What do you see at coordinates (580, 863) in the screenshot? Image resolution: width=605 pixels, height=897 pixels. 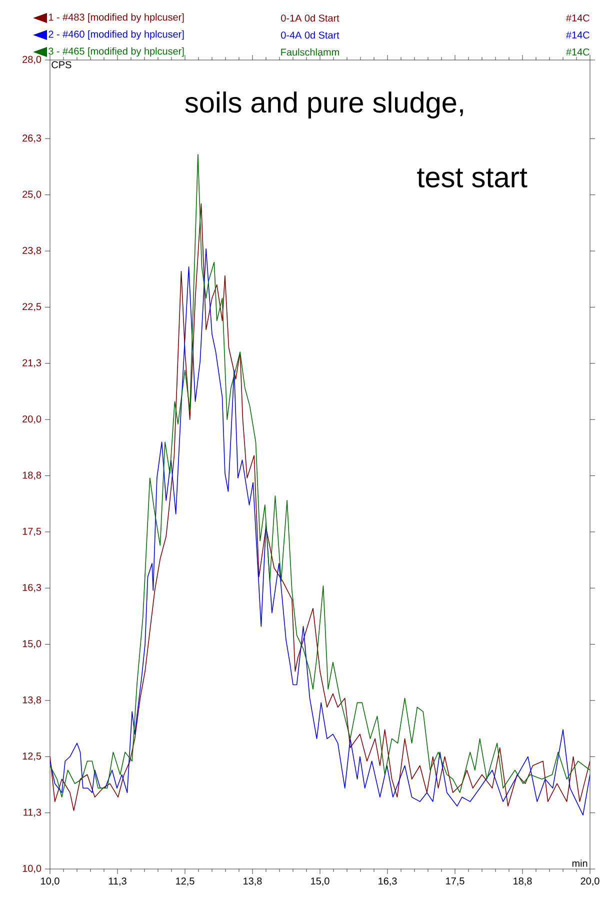 I see `x-axis-title: min` at bounding box center [580, 863].